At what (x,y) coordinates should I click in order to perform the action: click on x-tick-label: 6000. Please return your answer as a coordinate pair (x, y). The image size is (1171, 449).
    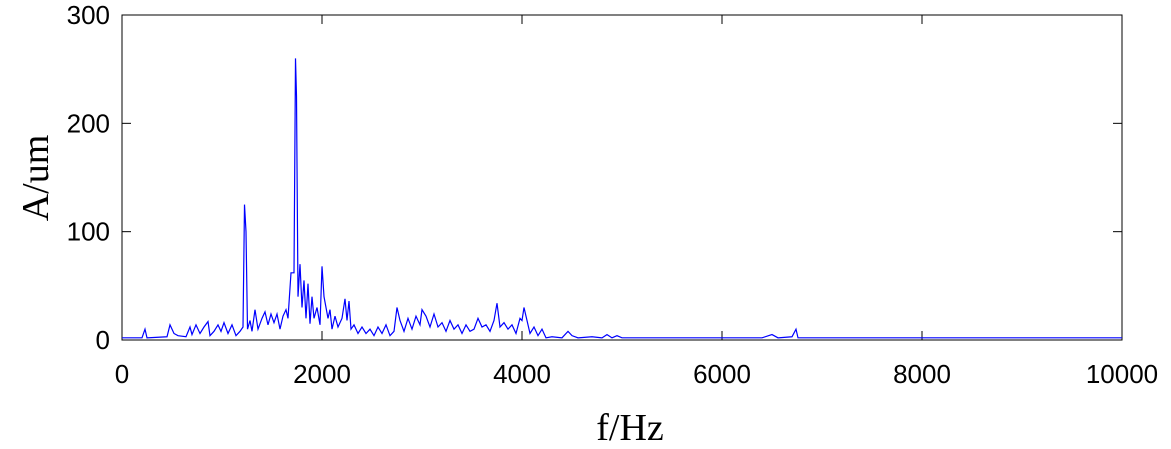
    Looking at the image, I should click on (722, 374).